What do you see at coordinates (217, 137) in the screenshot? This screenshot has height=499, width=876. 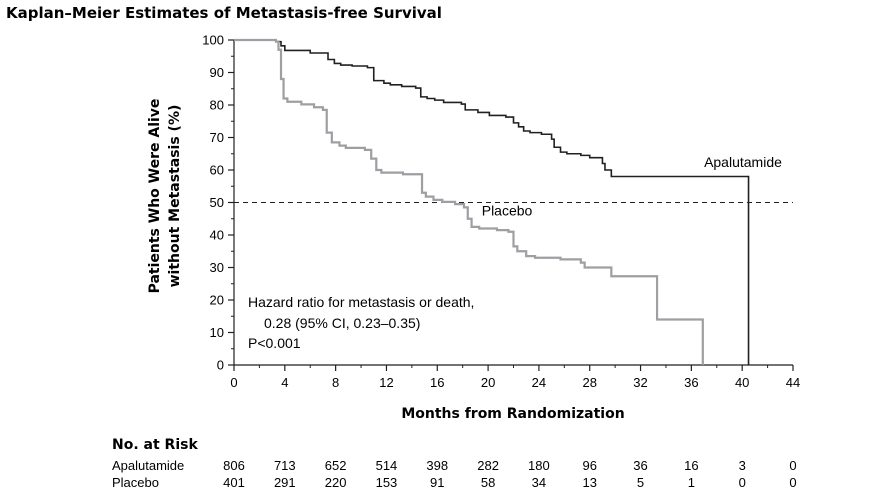 I see `y-tick-label: 70` at bounding box center [217, 137].